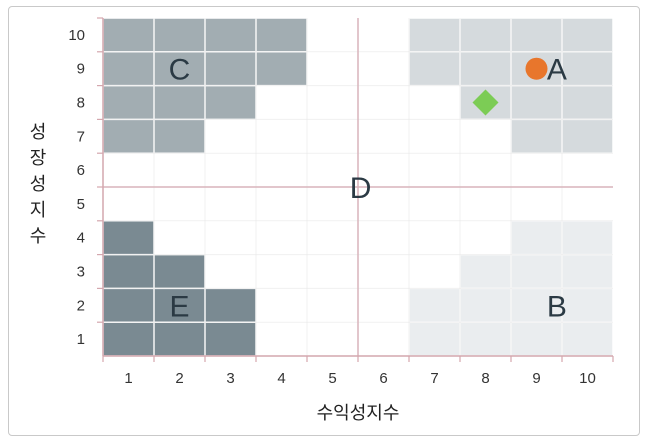 The height and width of the screenshot is (436, 648). What do you see at coordinates (485, 378) in the screenshot?
I see `x-tick-label: 8` at bounding box center [485, 378].